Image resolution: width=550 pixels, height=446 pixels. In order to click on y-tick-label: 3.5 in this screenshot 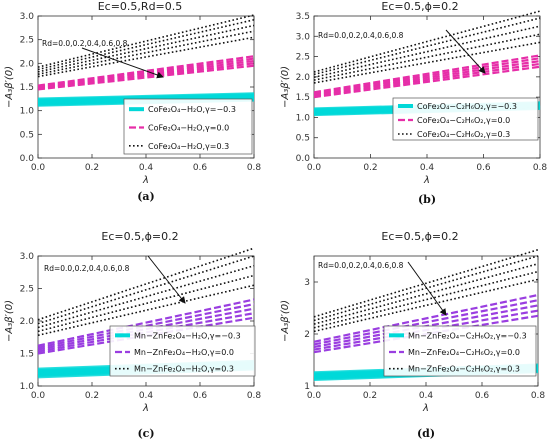, I will do `click(303, 17)`.